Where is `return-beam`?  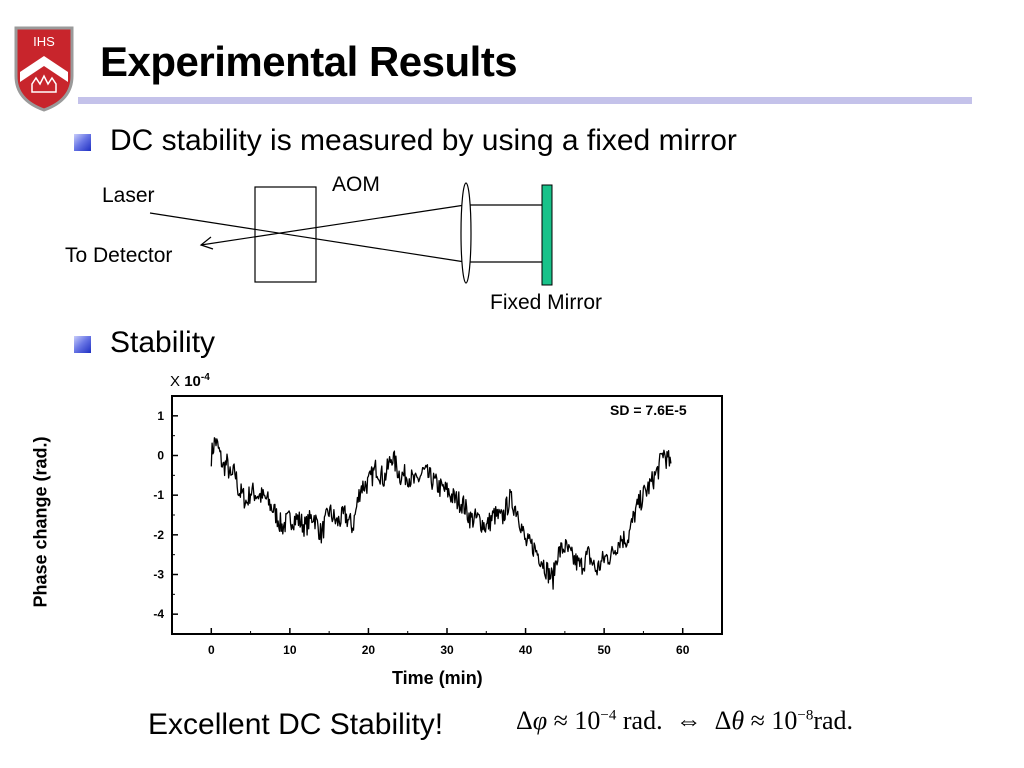
return-beam is located at coordinates (333, 225).